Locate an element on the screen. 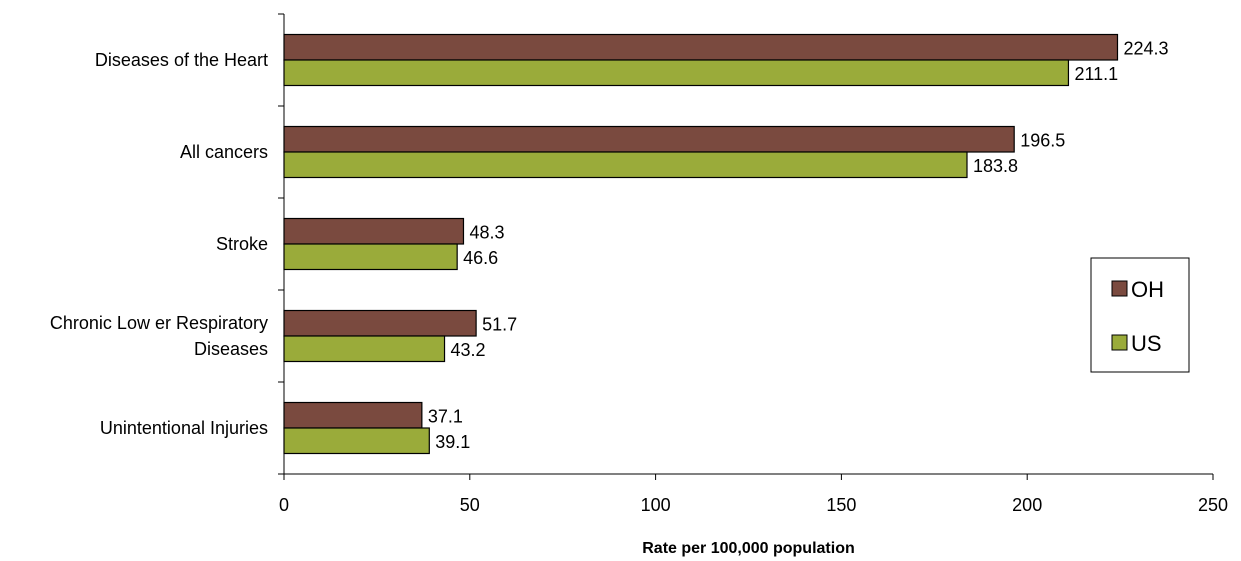 The height and width of the screenshot is (561, 1241). legend-label-us: US is located at coordinates (1146, 343).